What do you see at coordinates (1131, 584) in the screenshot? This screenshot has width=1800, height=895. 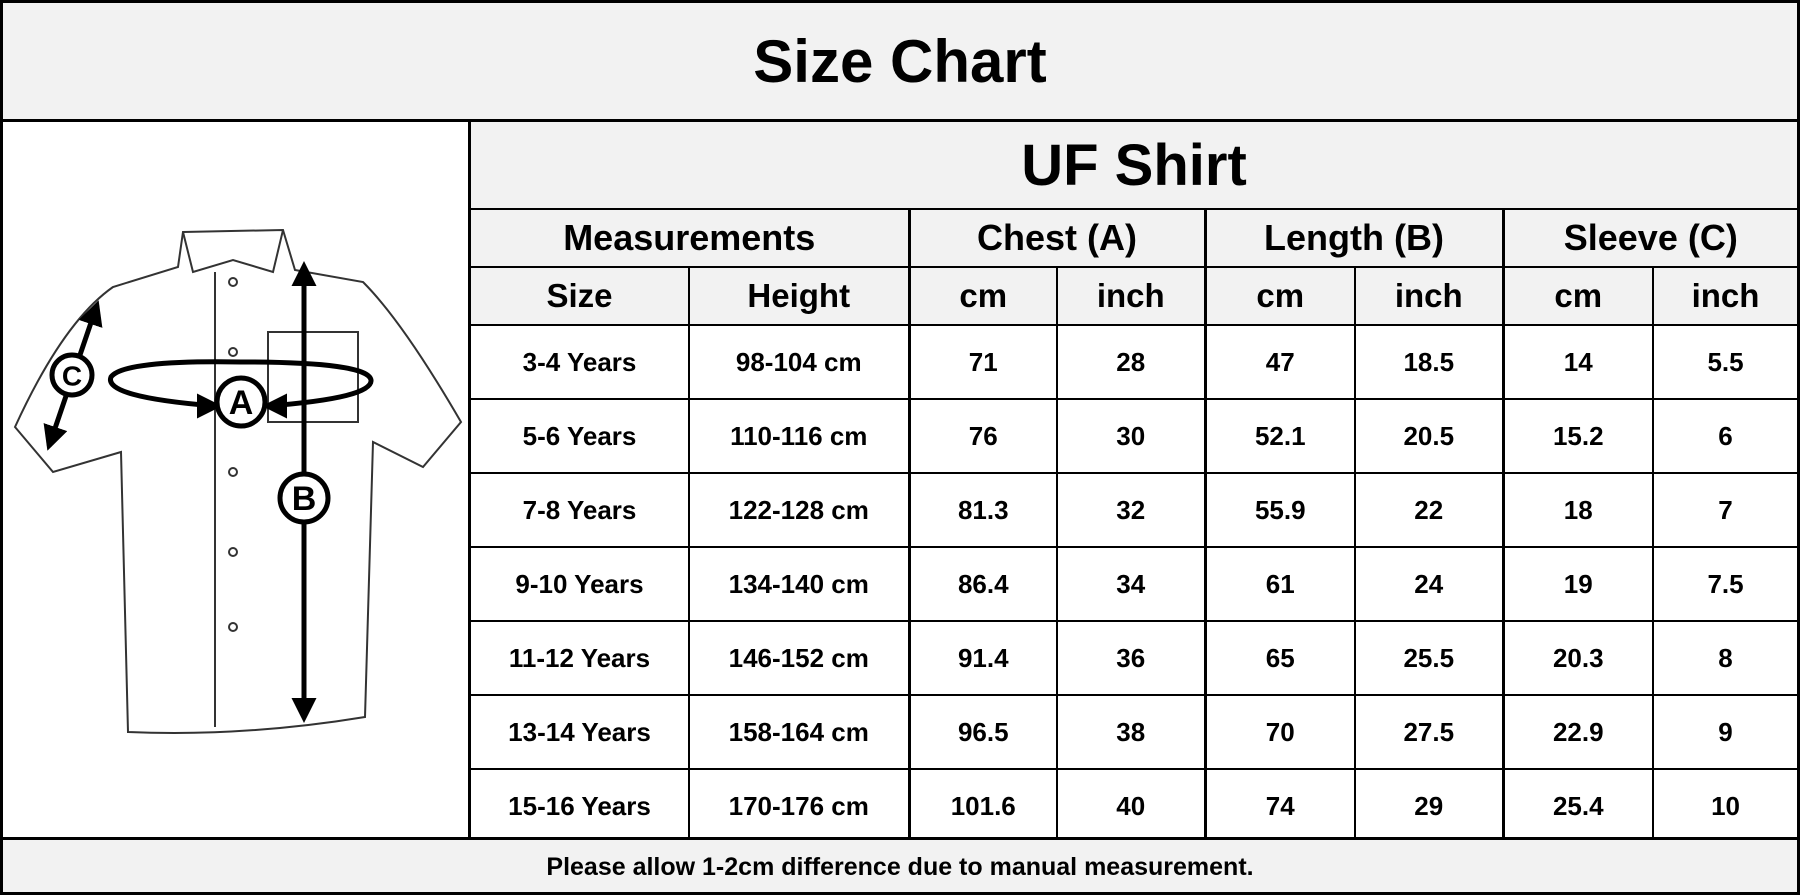 I see `data-cell: 34` at bounding box center [1131, 584].